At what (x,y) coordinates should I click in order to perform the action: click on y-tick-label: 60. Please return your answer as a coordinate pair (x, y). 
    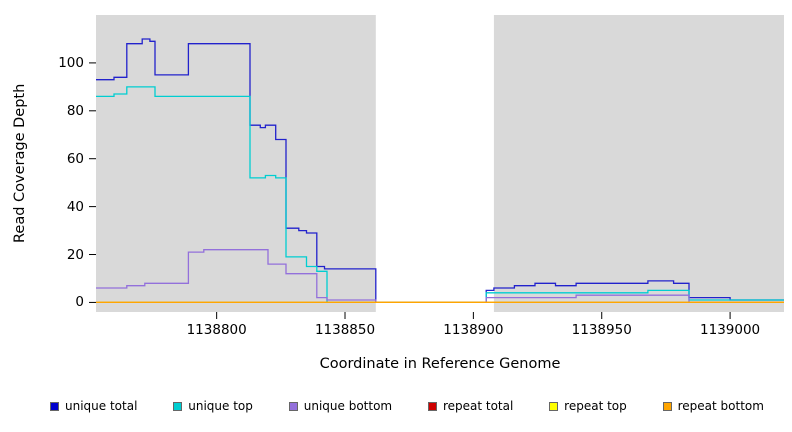
    Looking at the image, I should click on (75, 158).